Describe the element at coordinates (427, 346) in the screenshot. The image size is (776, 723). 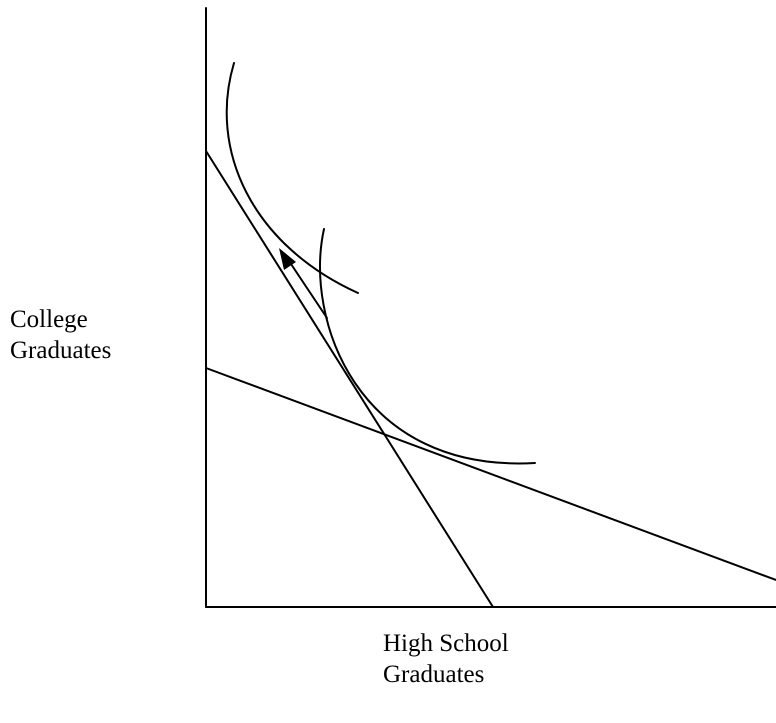
I see `lower-isoquant-curve` at that location.